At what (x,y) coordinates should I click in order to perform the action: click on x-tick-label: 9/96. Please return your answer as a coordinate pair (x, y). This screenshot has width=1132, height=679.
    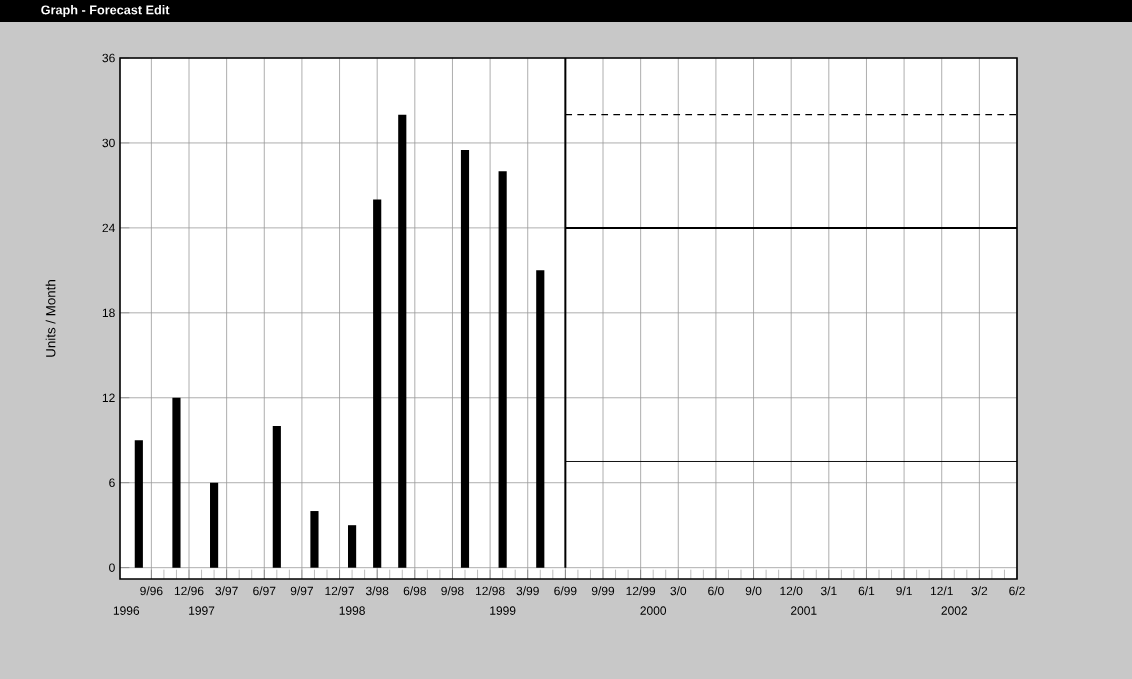
    Looking at the image, I should click on (151, 591).